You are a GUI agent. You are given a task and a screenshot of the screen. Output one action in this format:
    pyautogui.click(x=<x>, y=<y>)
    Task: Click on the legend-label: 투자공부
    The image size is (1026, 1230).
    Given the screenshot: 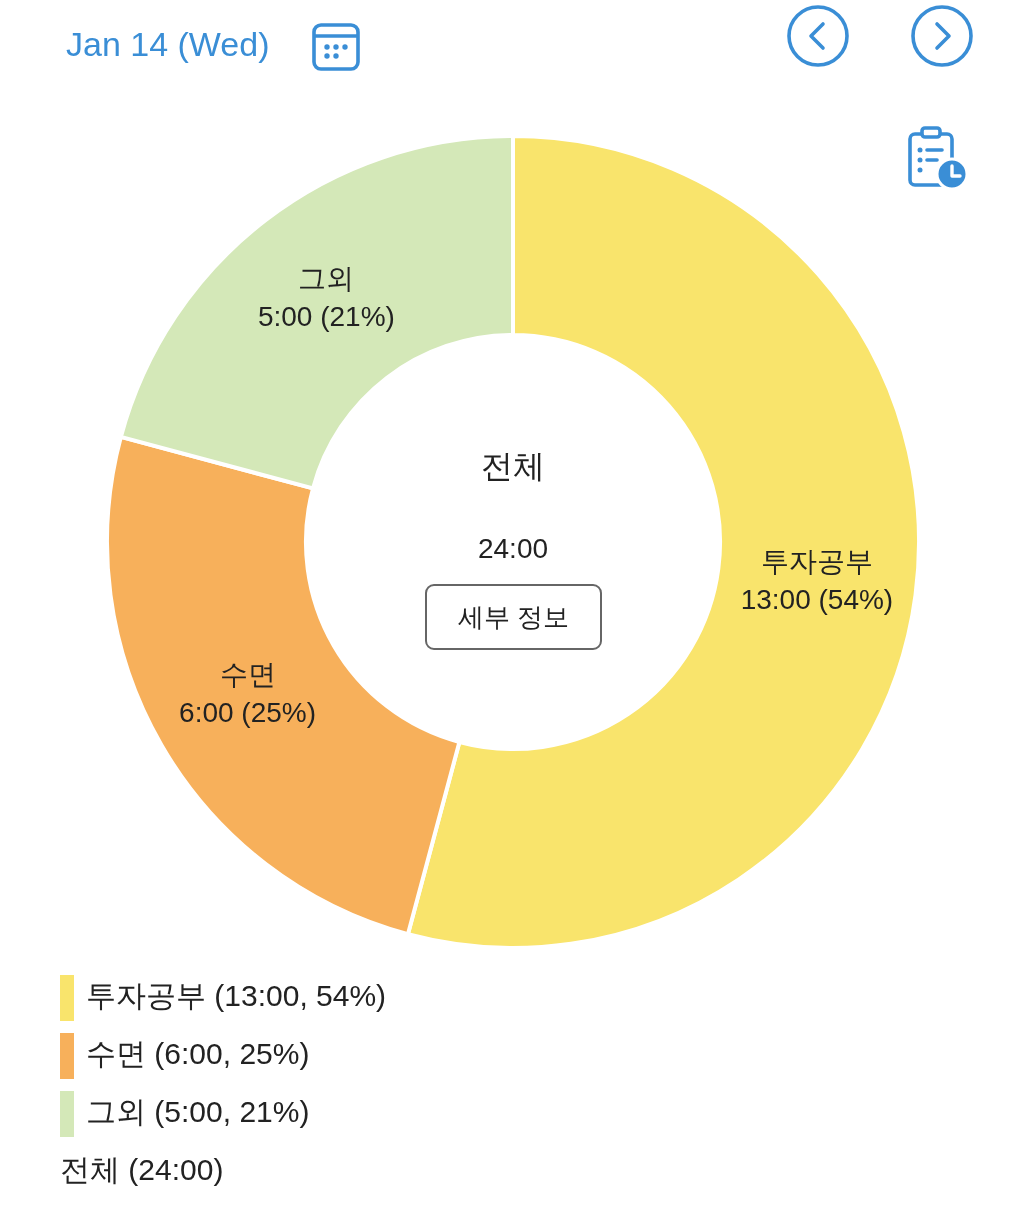 What is the action you would take?
    pyautogui.click(x=146, y=996)
    